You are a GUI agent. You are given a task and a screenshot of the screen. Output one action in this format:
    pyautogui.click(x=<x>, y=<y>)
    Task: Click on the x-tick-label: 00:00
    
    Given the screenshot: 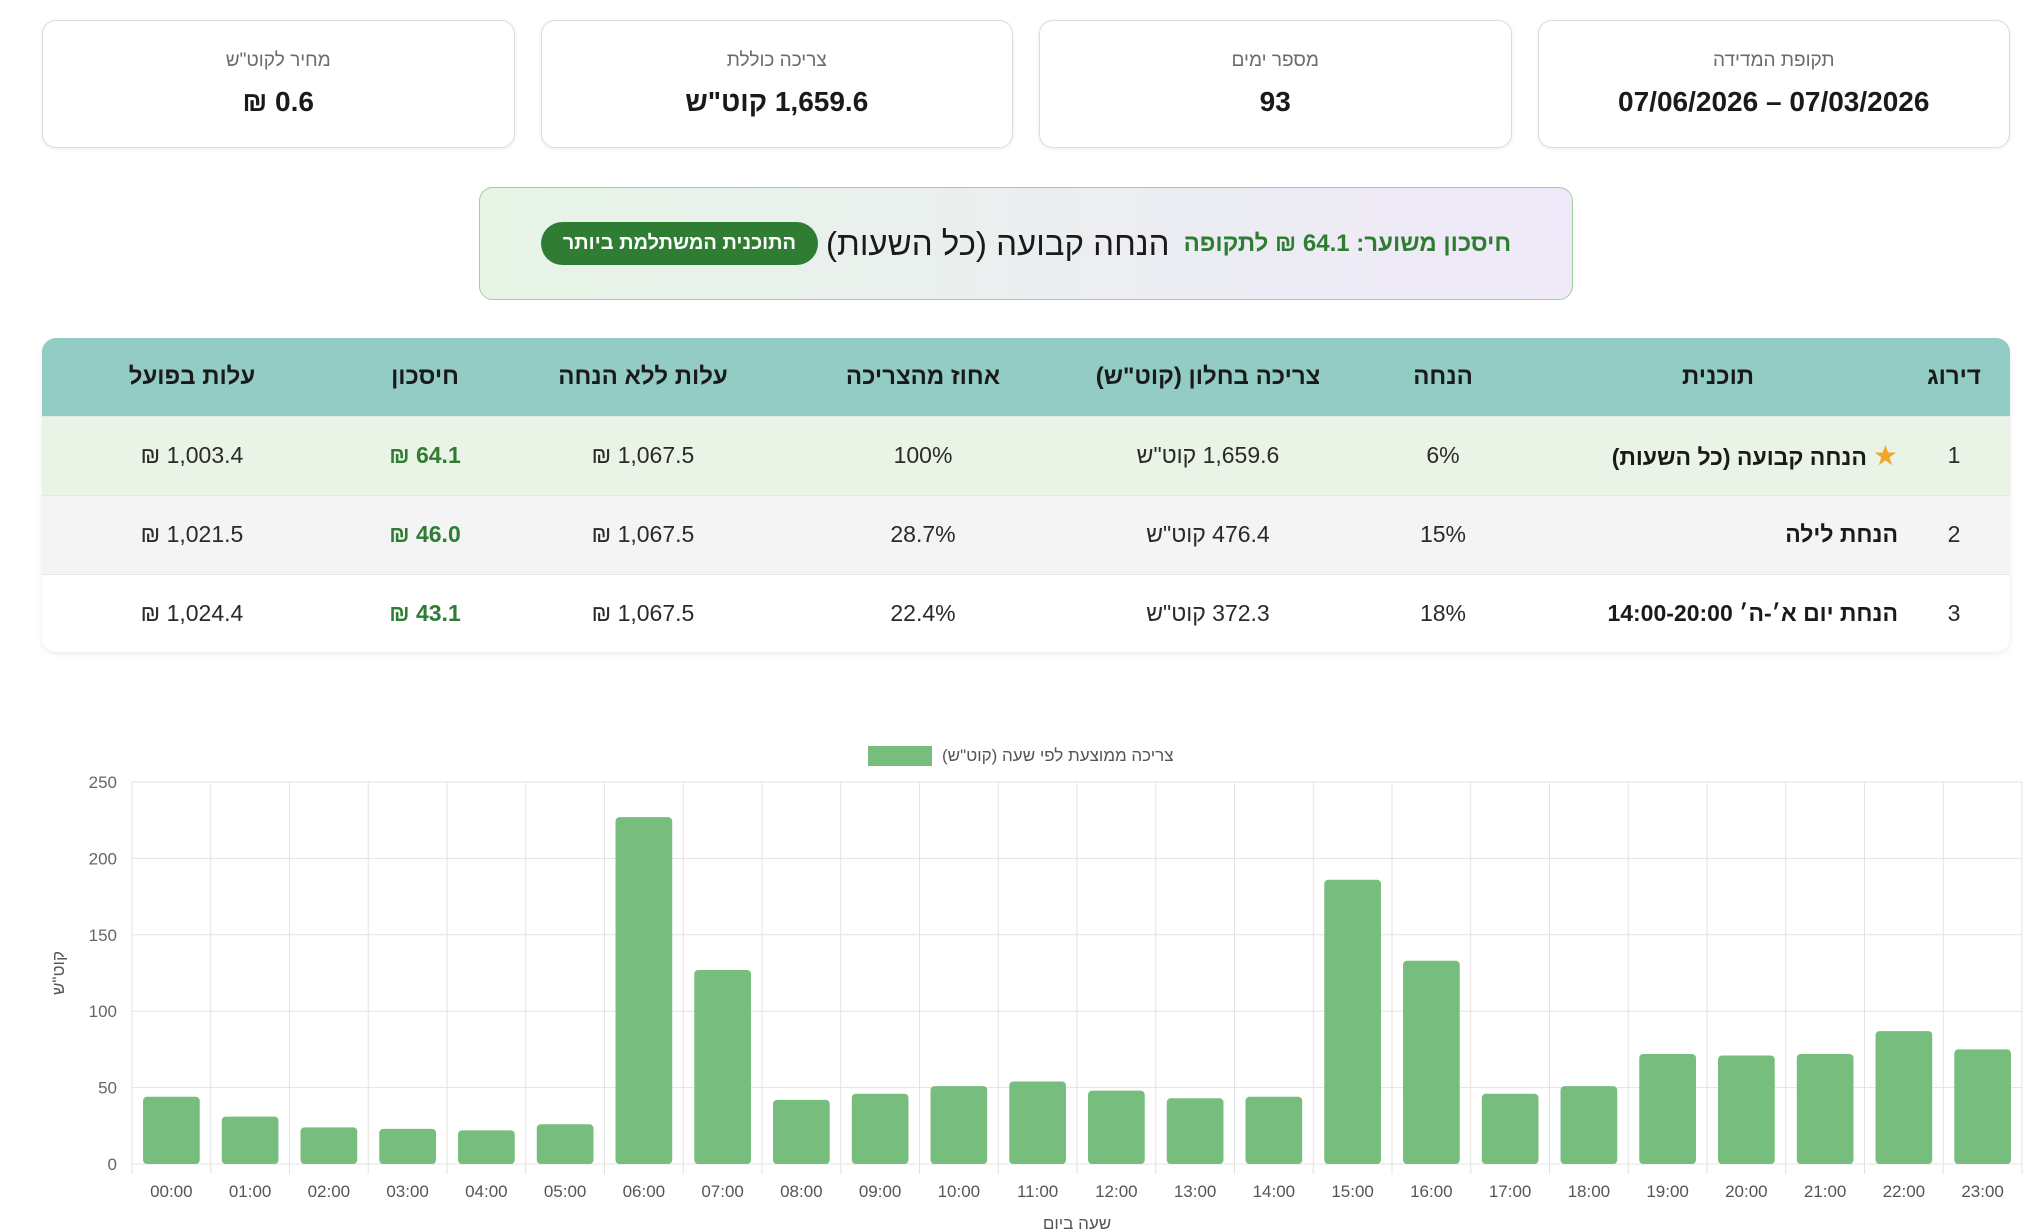 What is the action you would take?
    pyautogui.click(x=171, y=1191)
    